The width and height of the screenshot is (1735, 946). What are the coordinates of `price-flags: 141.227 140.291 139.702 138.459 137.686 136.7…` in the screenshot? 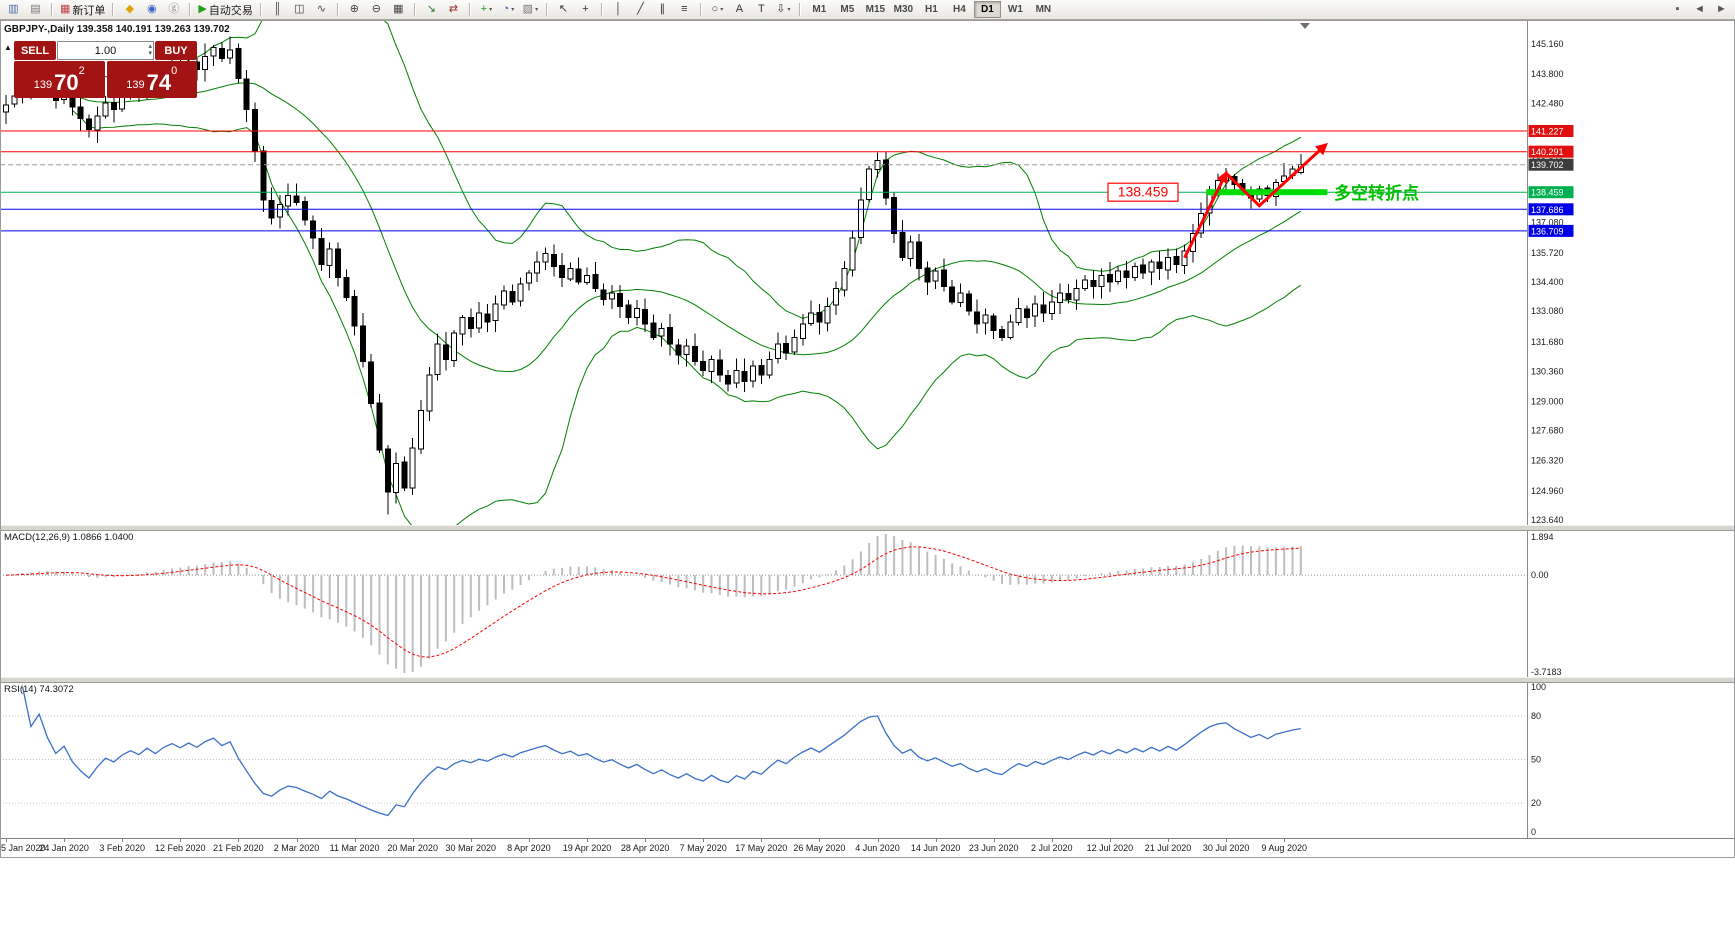 It's located at (1551, 181).